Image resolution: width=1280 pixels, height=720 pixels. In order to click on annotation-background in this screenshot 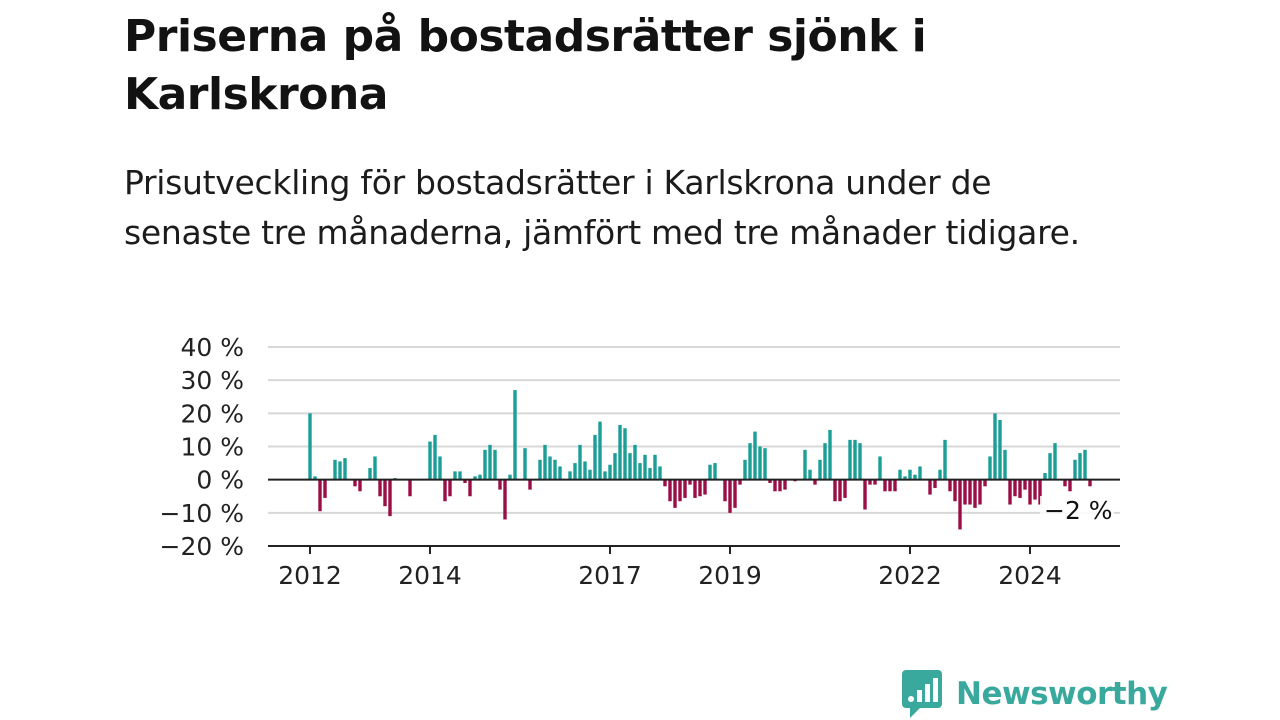, I will do `click(1077, 512)`.